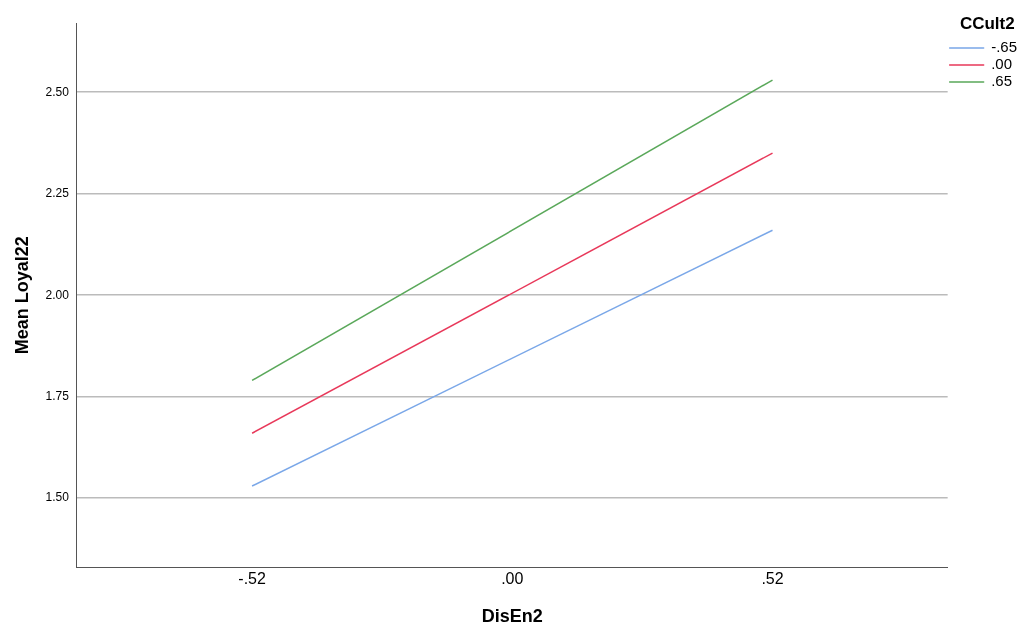 This screenshot has width=1035, height=640. What do you see at coordinates (21, 295) in the screenshot?
I see `y-axis-title: Mean Loyal22` at bounding box center [21, 295].